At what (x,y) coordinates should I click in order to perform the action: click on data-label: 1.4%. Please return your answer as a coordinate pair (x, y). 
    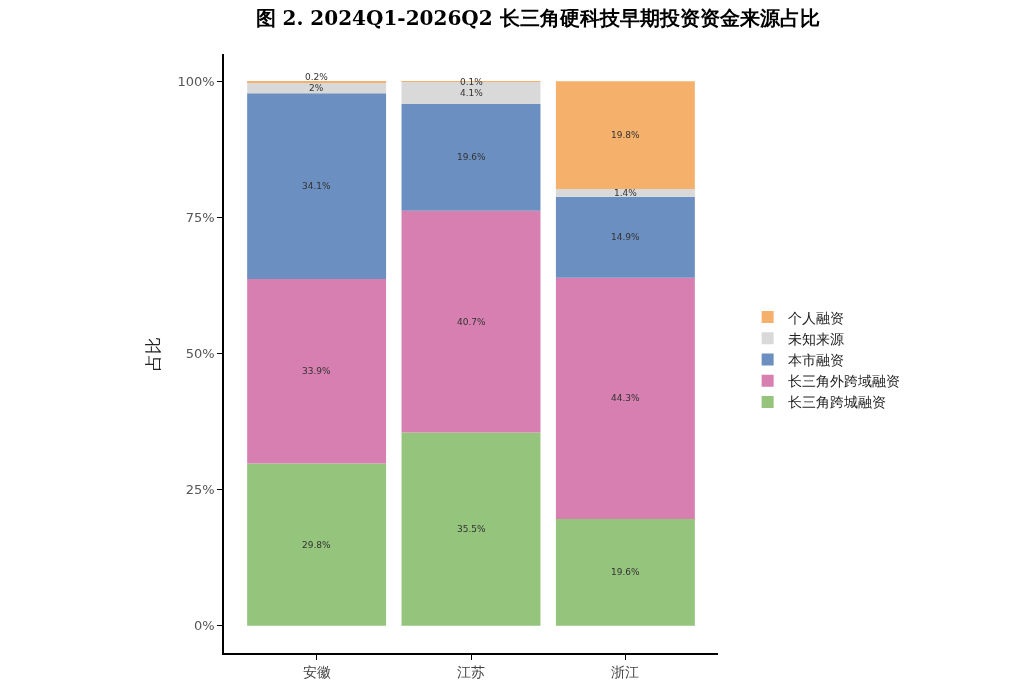
    Looking at the image, I should click on (626, 193).